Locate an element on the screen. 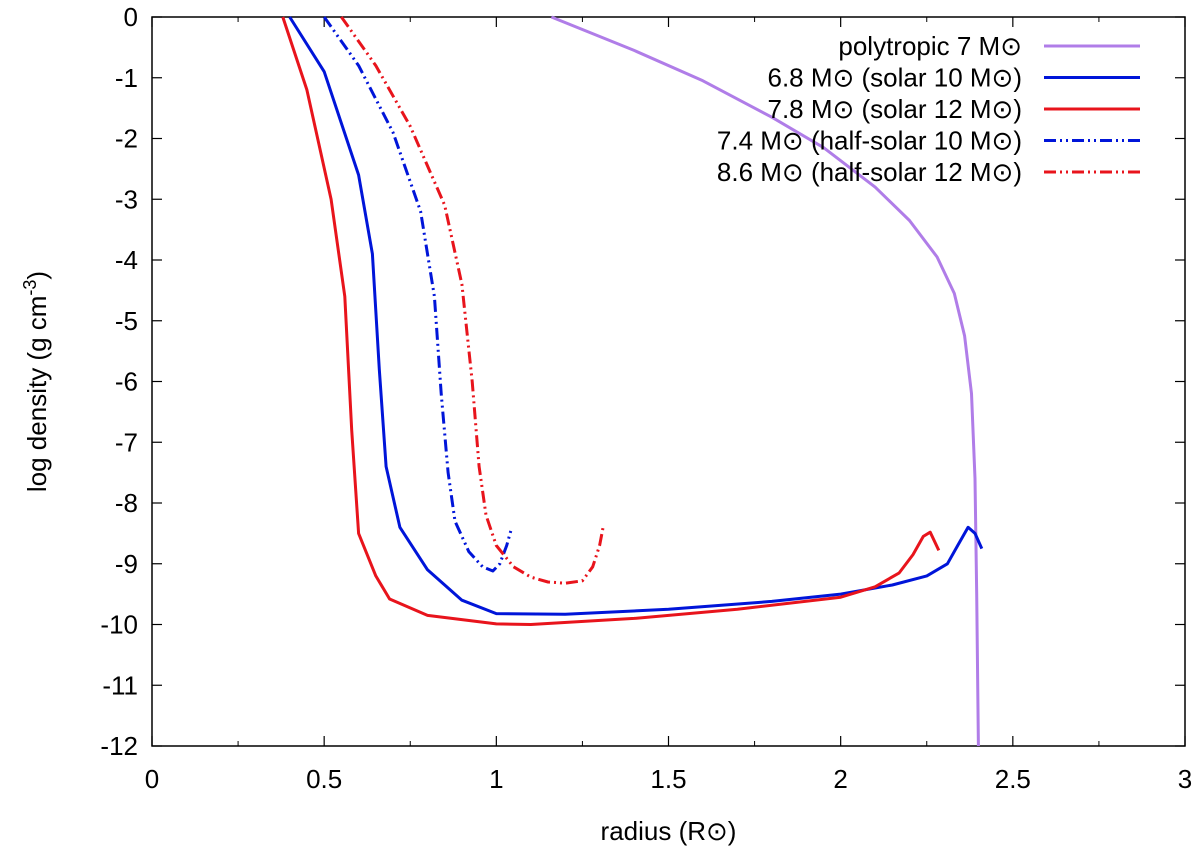 Image resolution: width=1200 pixels, height=856 pixels. y-axis-title-prefix: log density (g cm is located at coordinates (37, 394).